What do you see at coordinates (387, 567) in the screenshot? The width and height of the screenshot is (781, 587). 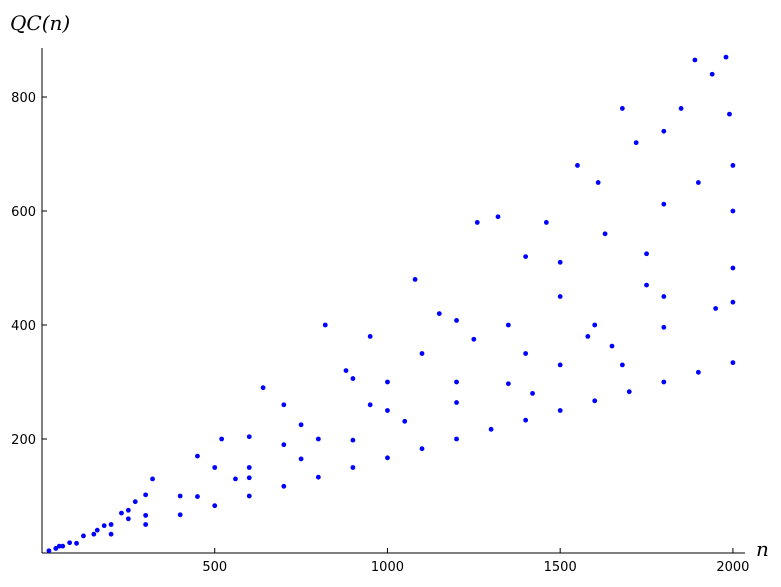 I see `x-tick-label: 1000` at bounding box center [387, 567].